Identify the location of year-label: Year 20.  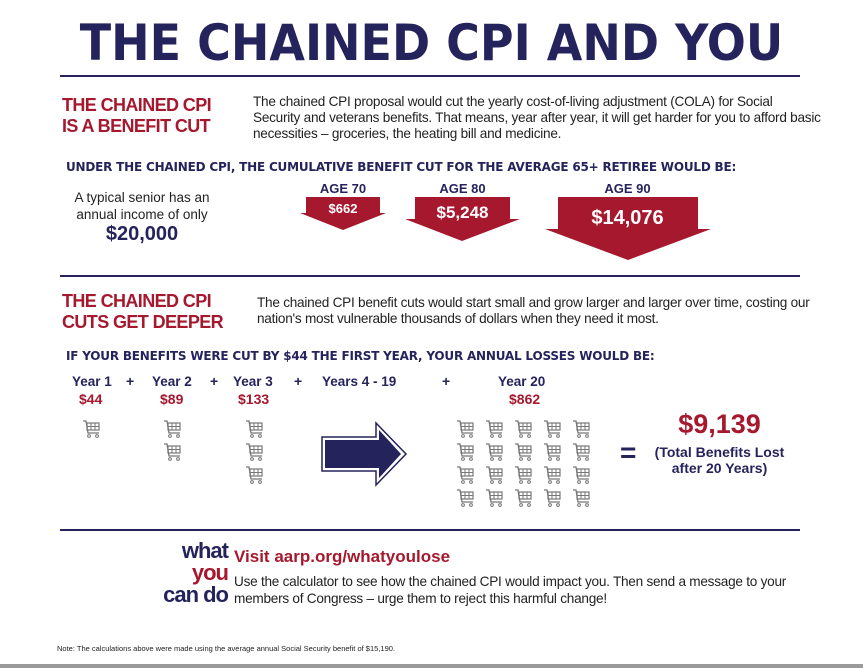
(522, 381).